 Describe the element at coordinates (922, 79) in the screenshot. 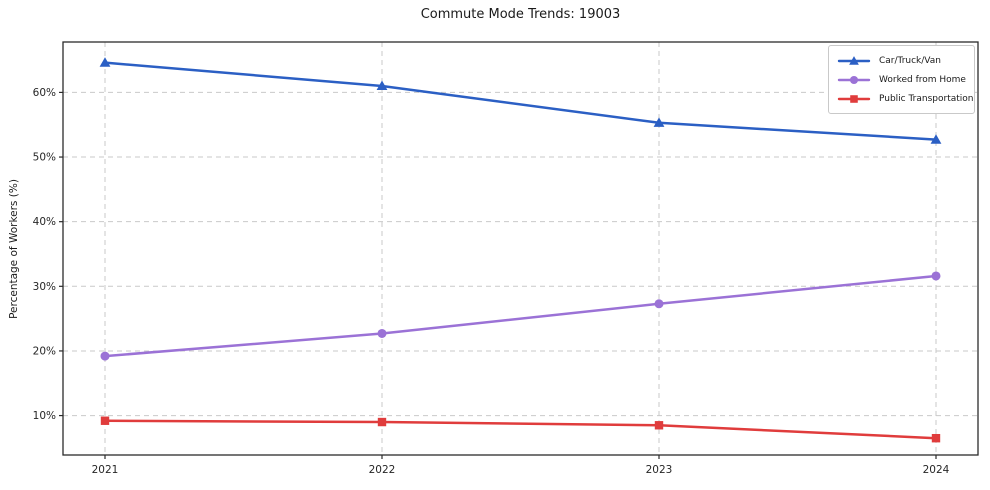

I see `legend-label: Worked from Home` at that location.